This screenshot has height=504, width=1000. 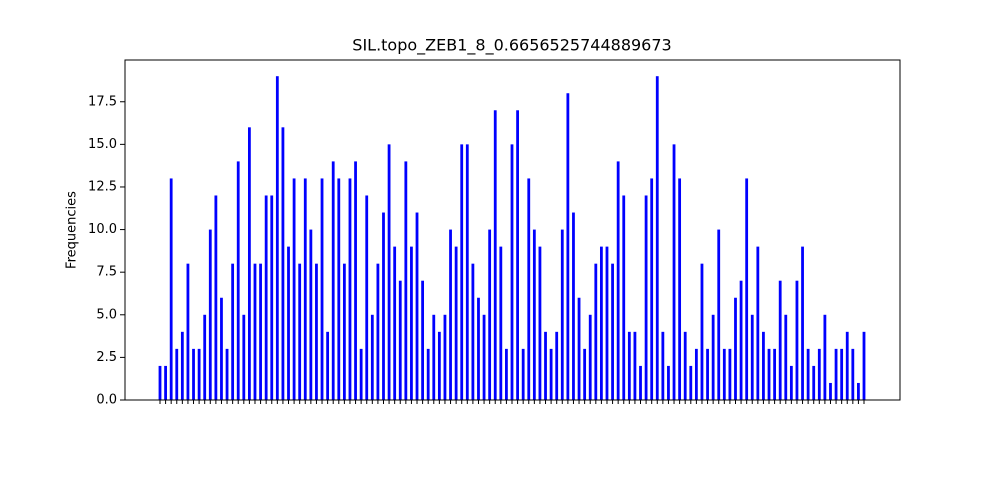 I want to click on y-tick-label: 2.5, so click(x=106, y=357).